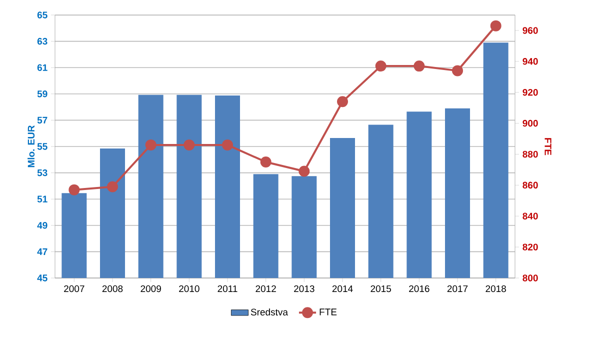 This screenshot has width=591, height=343. I want to click on y-tick-label: 49, so click(42, 225).